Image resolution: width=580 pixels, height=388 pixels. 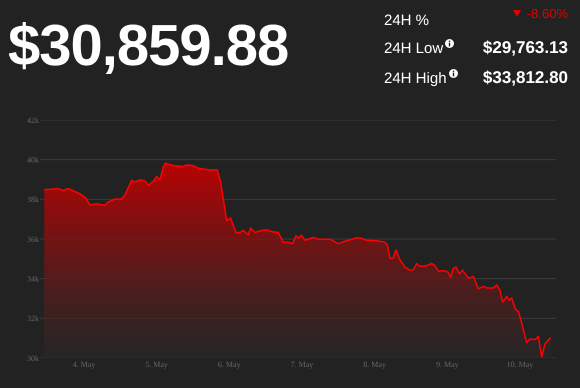 What do you see at coordinates (33, 279) in the screenshot?
I see `y-tick-label: 34k` at bounding box center [33, 279].